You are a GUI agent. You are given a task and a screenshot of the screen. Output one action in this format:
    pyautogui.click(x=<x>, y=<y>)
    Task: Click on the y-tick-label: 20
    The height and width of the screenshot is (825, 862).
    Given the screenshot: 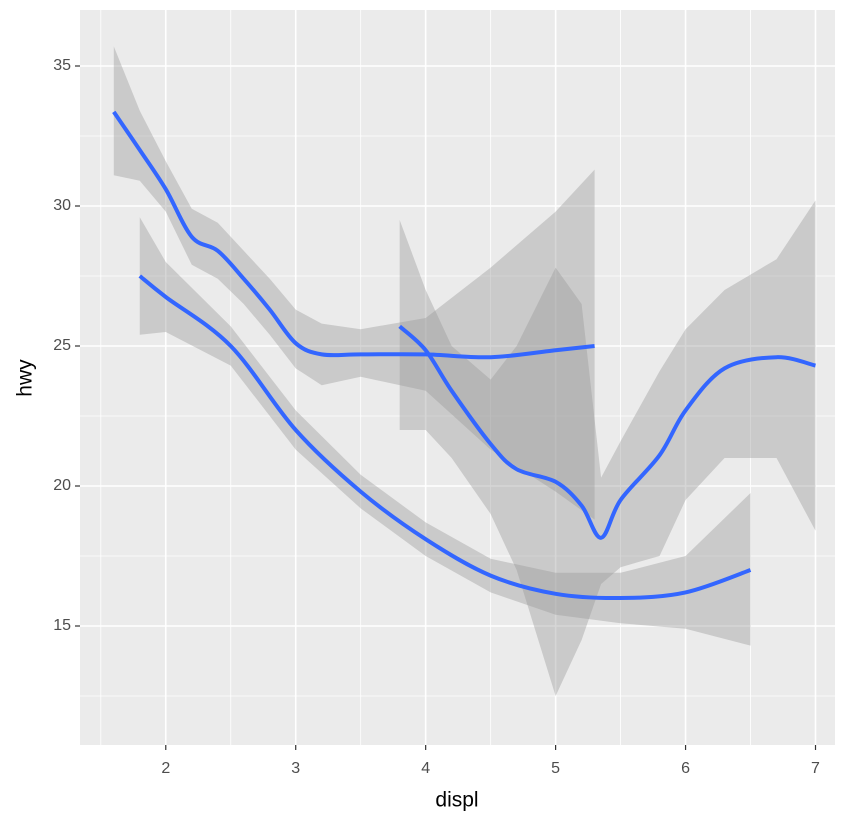 What is the action you would take?
    pyautogui.click(x=62, y=485)
    